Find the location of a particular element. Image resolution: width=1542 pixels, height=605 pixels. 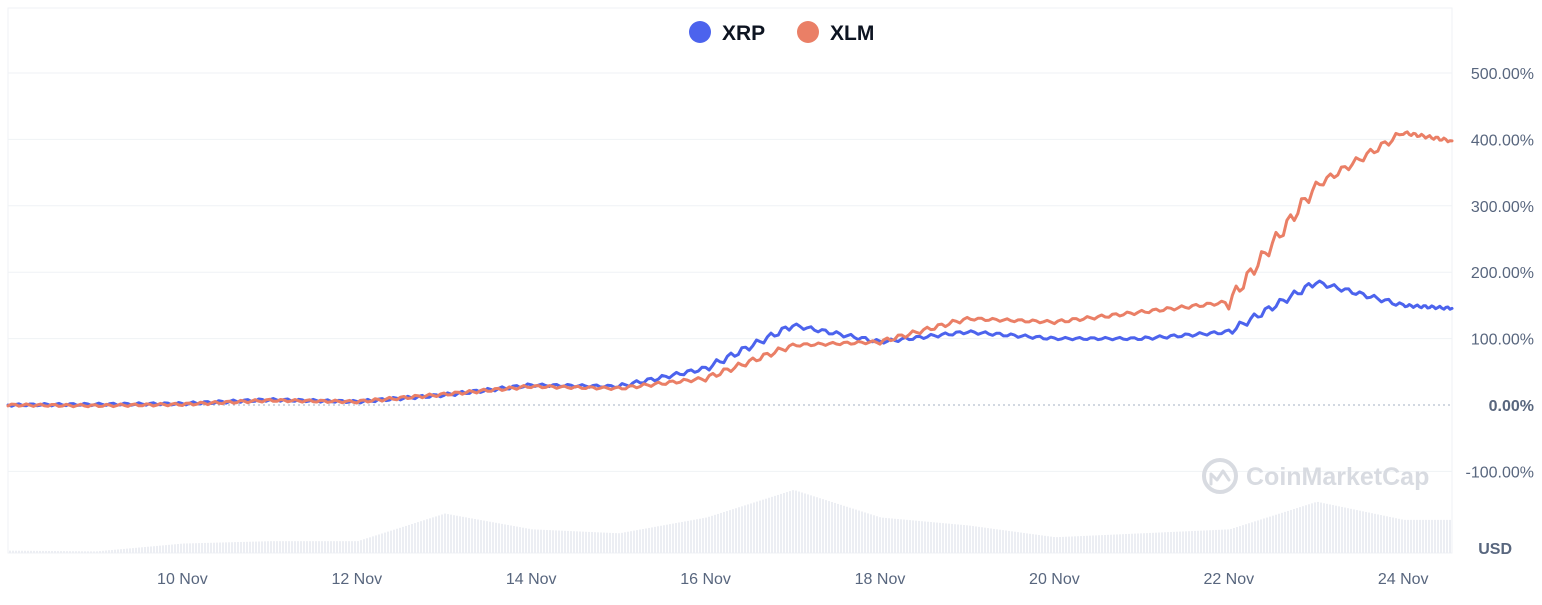

coinmarketcap-logo-icon is located at coordinates (1220, 476).